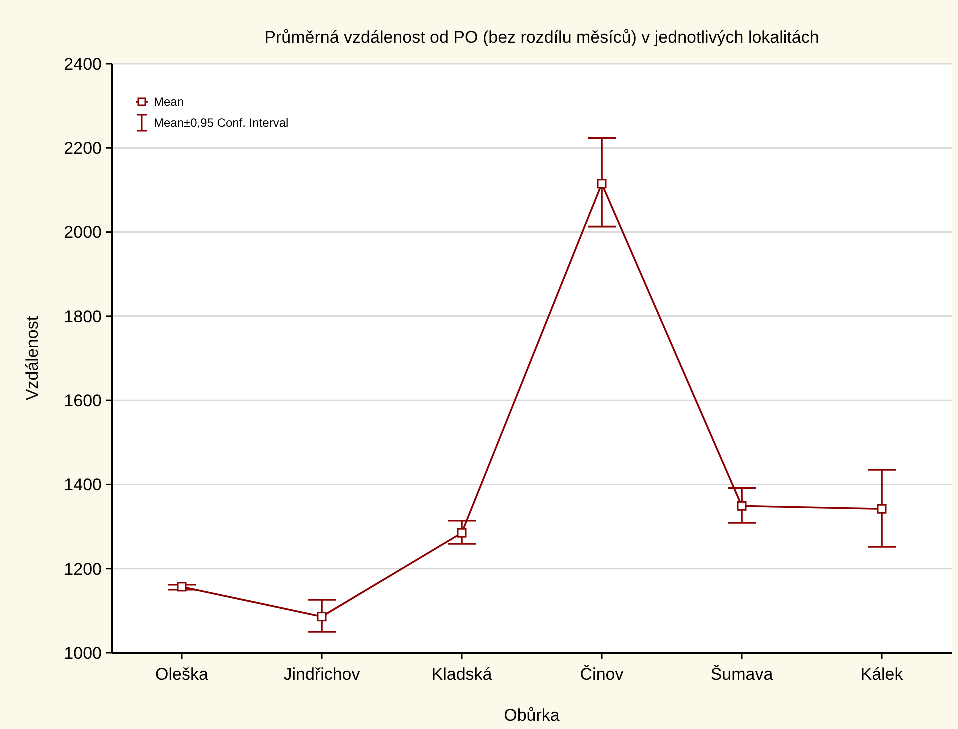 The height and width of the screenshot is (729, 958). Describe the element at coordinates (32, 358) in the screenshot. I see `y-axis-title: Vzdálenost` at that location.